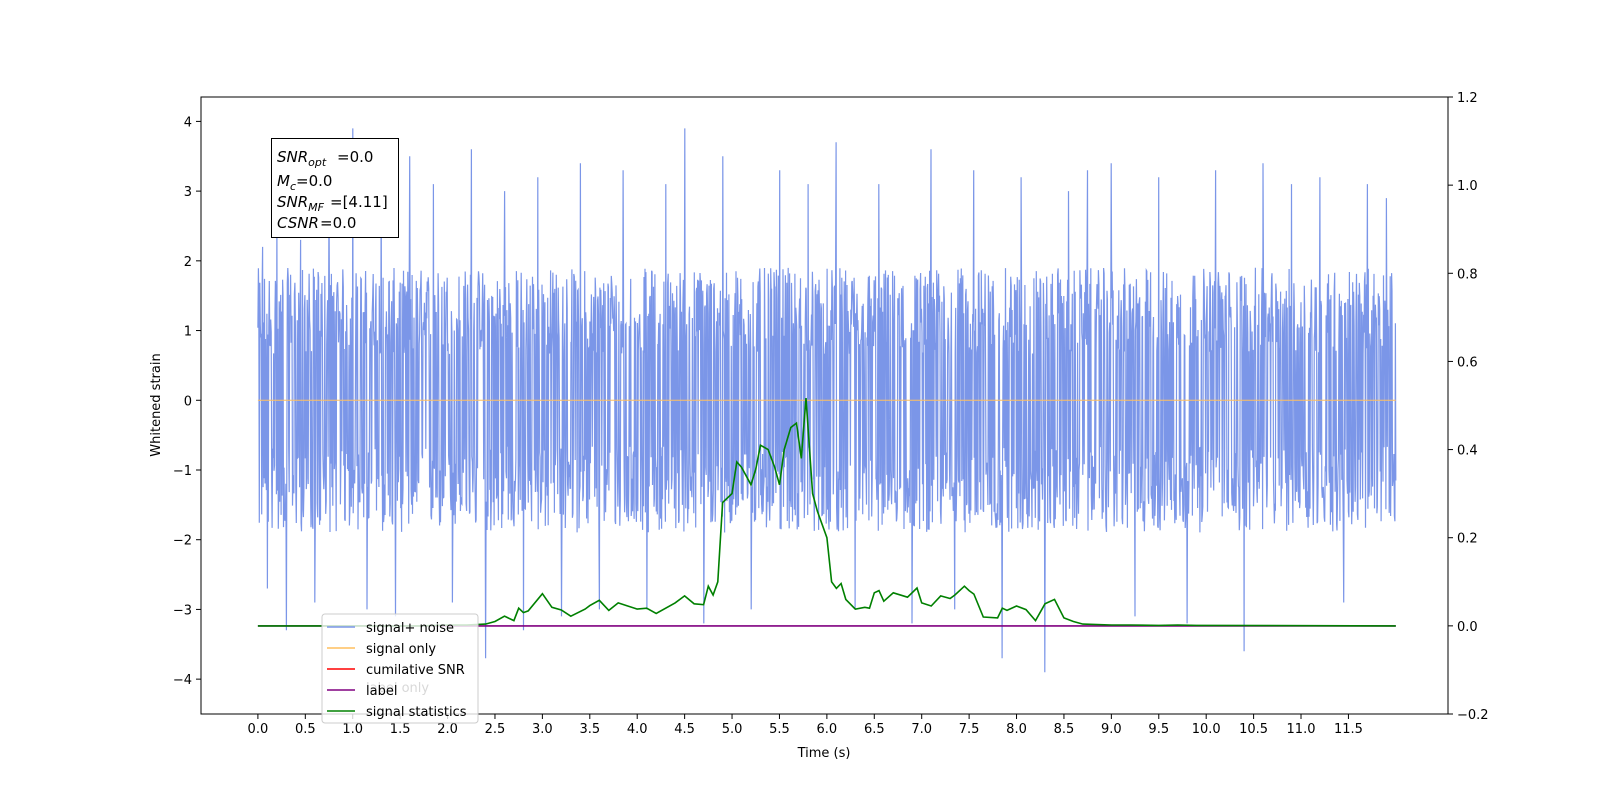  What do you see at coordinates (156, 404) in the screenshot?
I see `y-axis-label: Whitened strain` at bounding box center [156, 404].